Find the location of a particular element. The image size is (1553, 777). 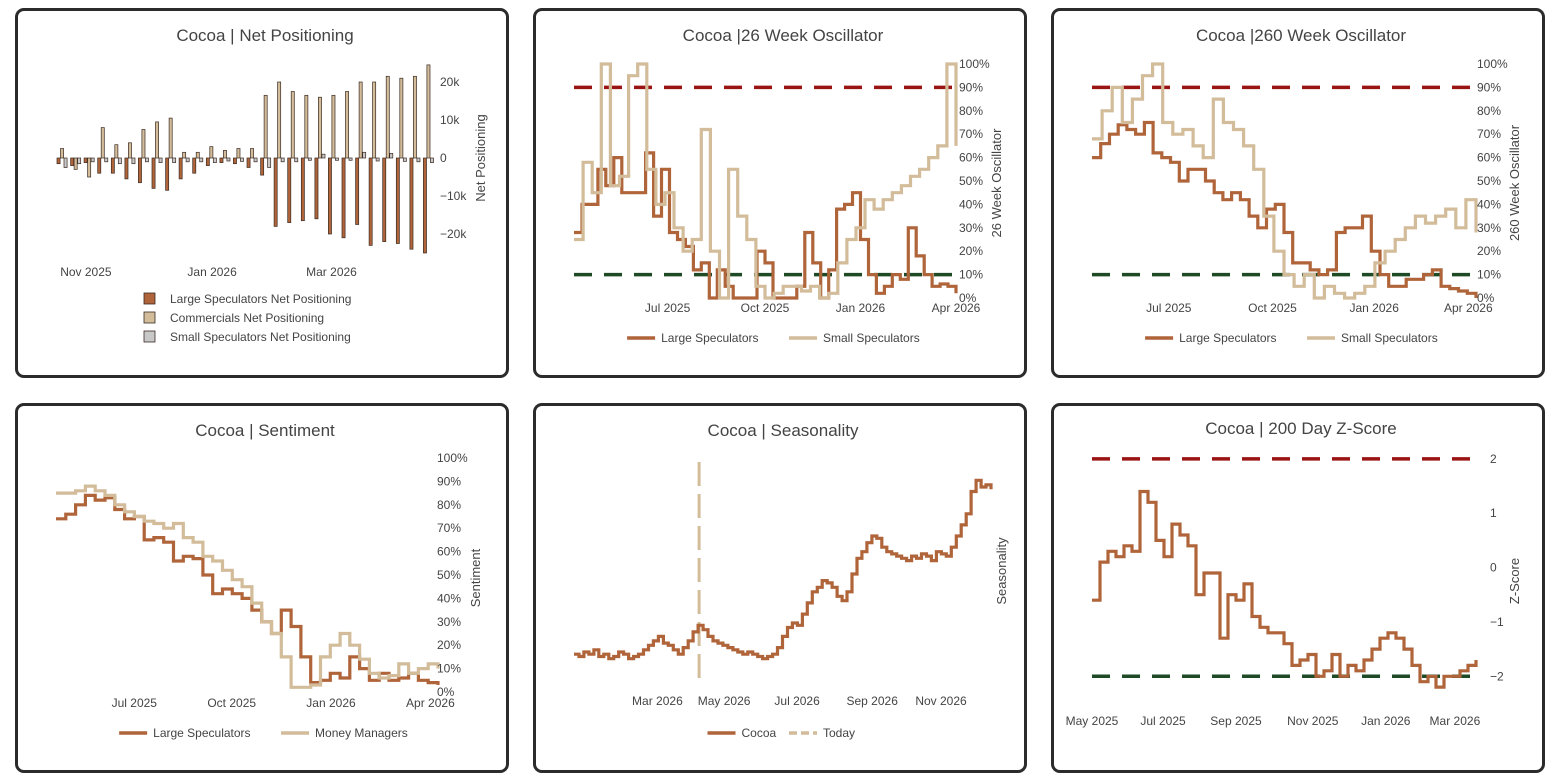

x-tick-label: Oct 2025 is located at coordinates (1272, 308).